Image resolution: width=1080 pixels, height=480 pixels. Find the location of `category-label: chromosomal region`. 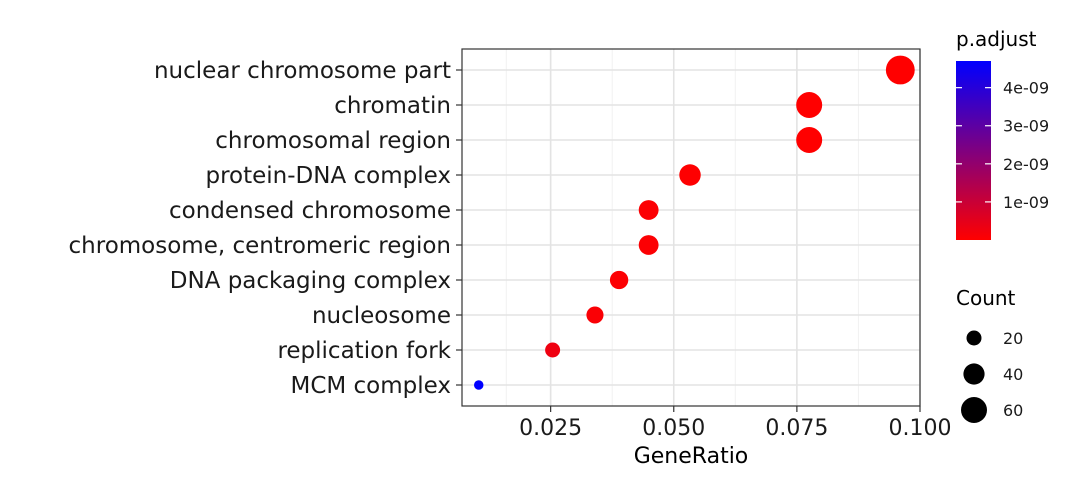

category-label: chromosomal region is located at coordinates (333, 141).